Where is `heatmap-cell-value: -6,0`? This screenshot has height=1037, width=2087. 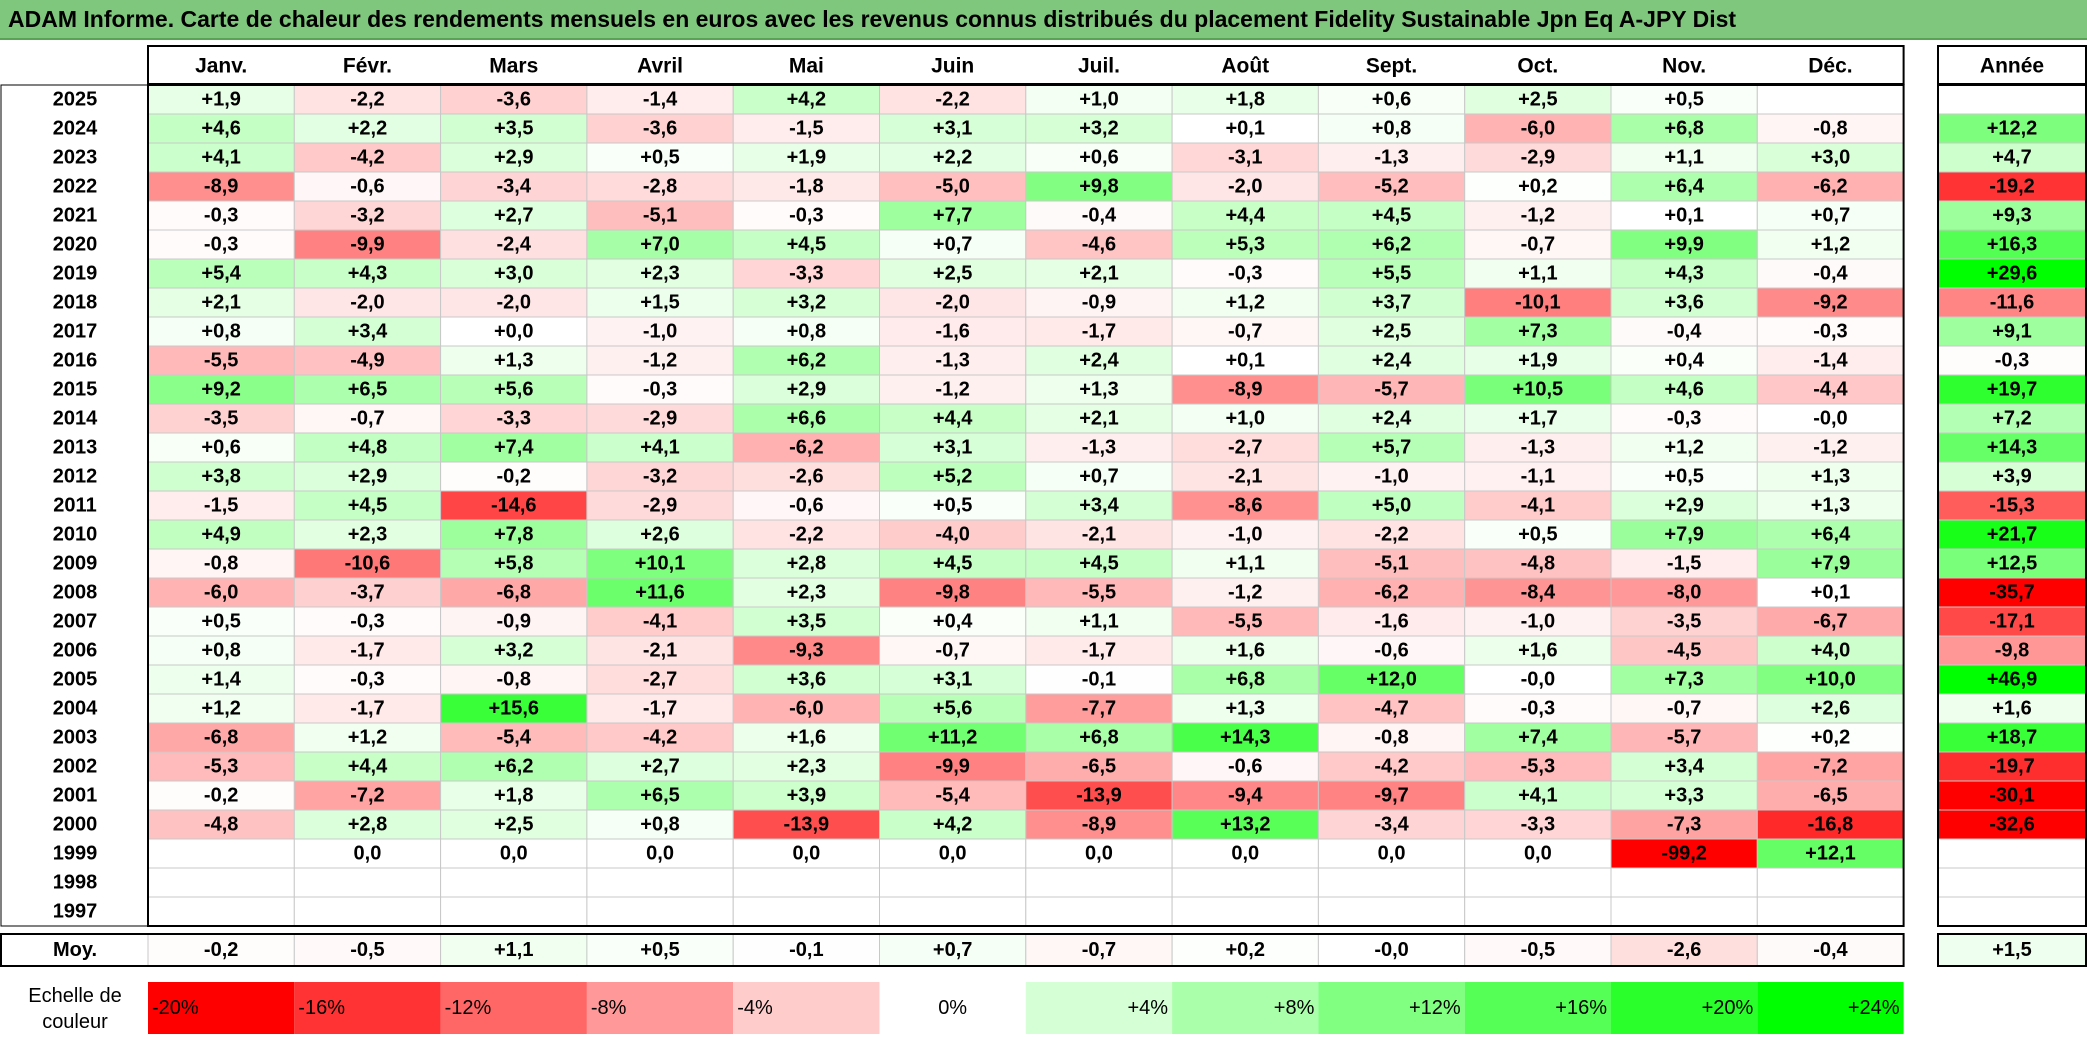
heatmap-cell-value: -6,0 is located at coordinates (806, 709).